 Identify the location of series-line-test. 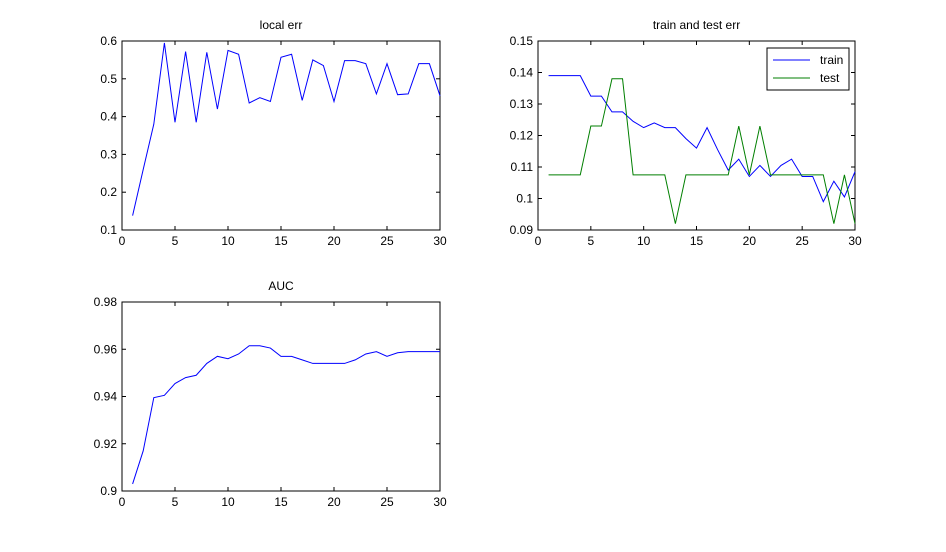
(702, 151).